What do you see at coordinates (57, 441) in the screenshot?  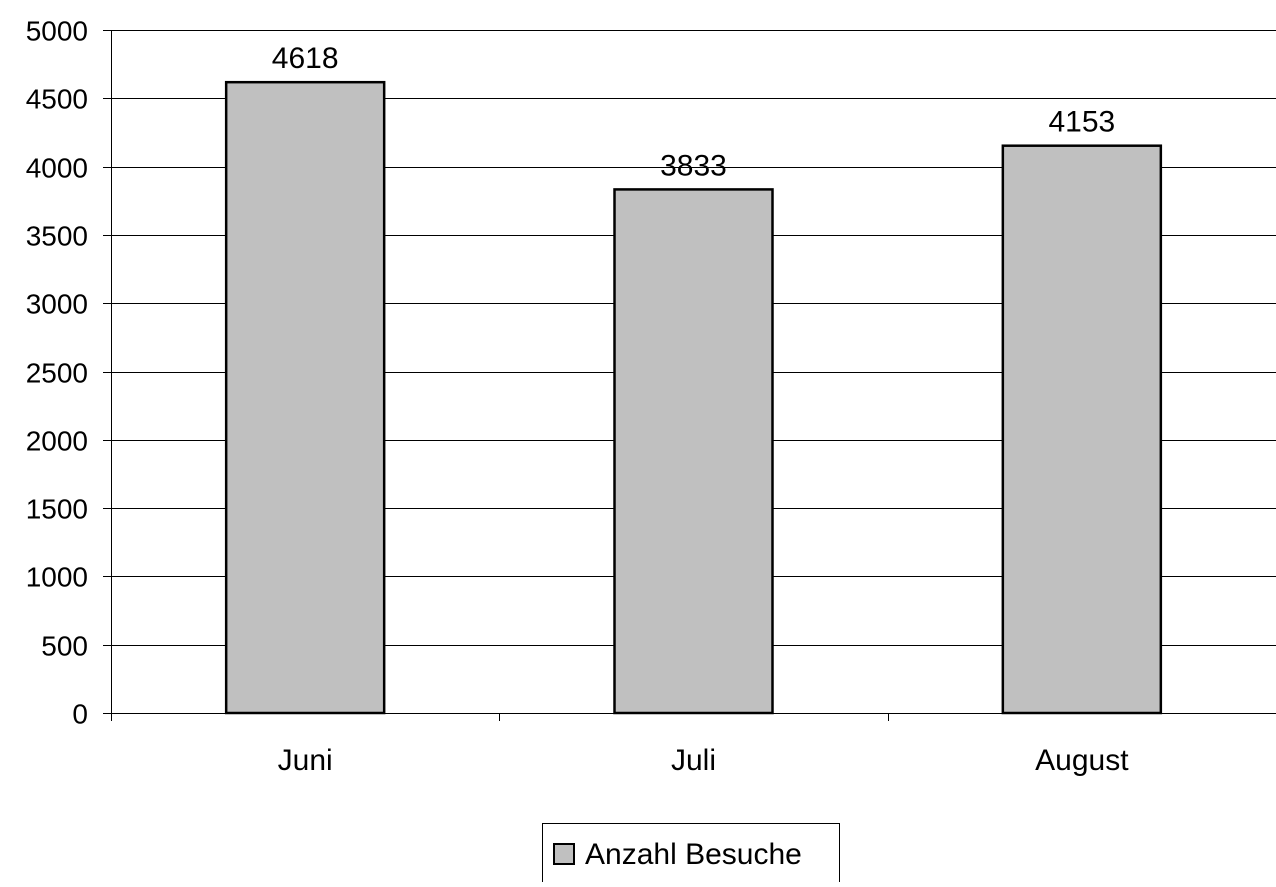 I see `y-tick-label: 2000` at bounding box center [57, 441].